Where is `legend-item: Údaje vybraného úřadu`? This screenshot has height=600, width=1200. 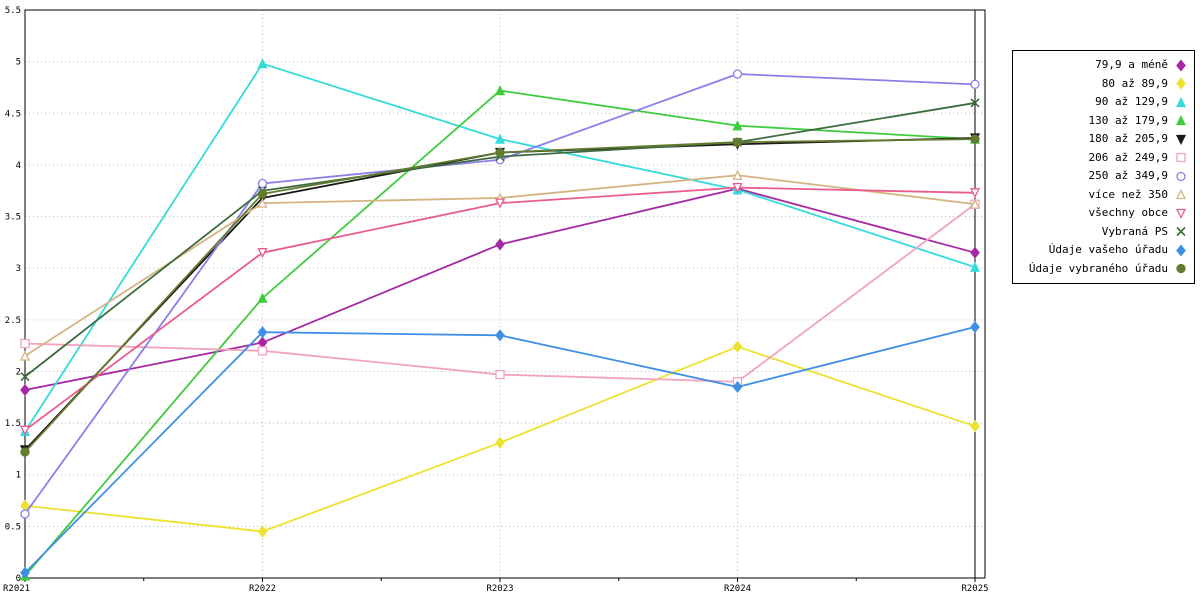
legend-item: Údaje vybraného úřadu is located at coordinates (1104, 269).